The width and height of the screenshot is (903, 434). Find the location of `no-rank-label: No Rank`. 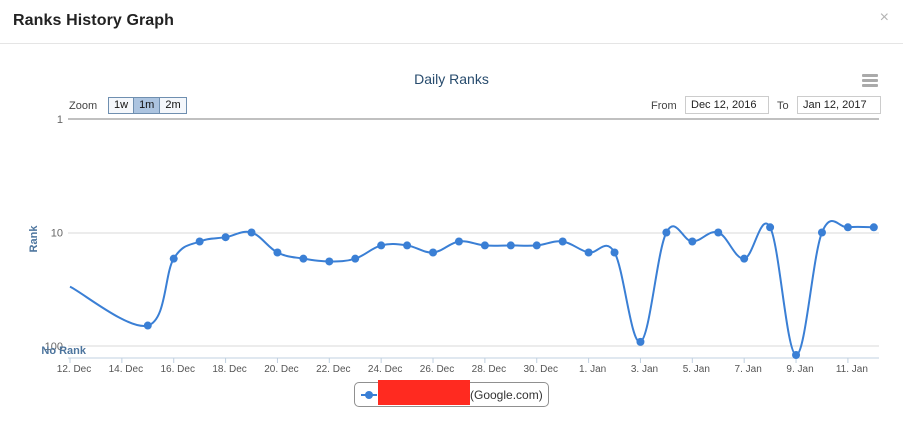

no-rank-label: No Rank is located at coordinates (64, 351).